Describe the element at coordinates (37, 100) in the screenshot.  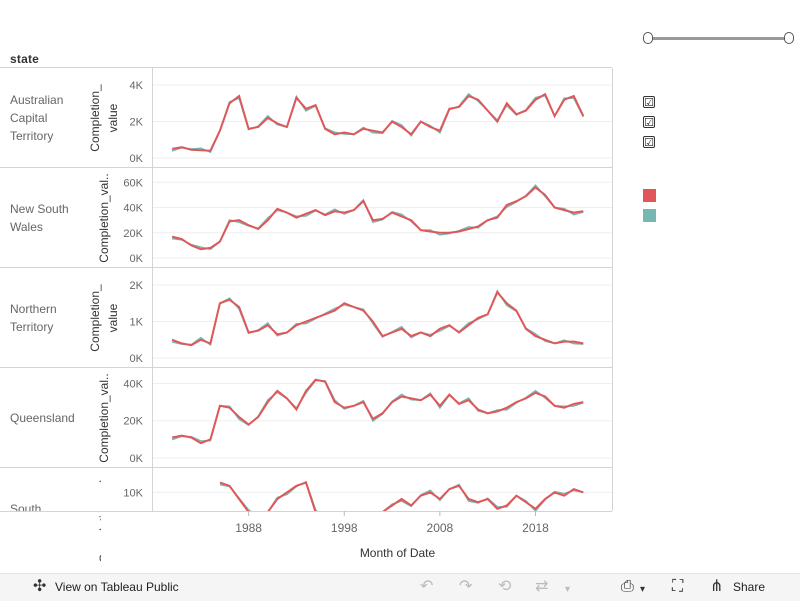
I see `state-label-line: Australian` at that location.